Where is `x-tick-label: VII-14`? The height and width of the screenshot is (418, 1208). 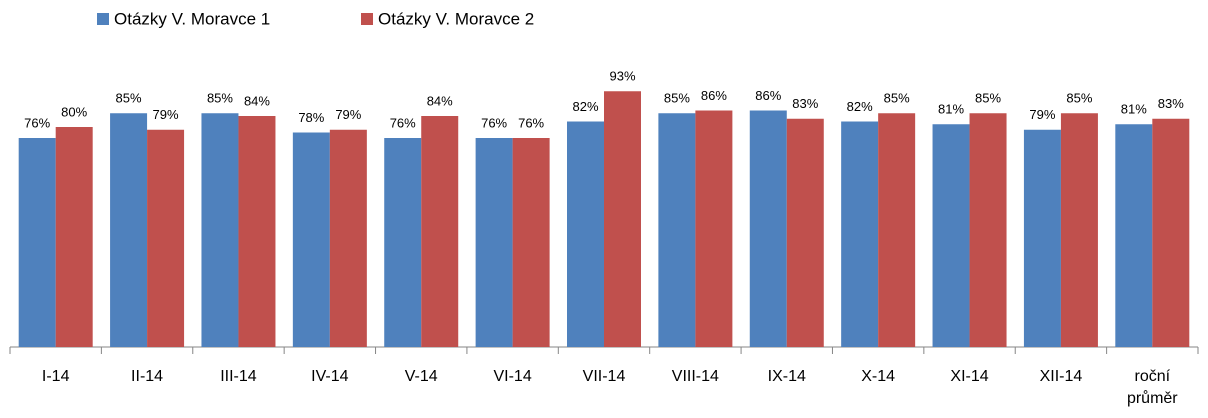 x-tick-label: VII-14 is located at coordinates (604, 376).